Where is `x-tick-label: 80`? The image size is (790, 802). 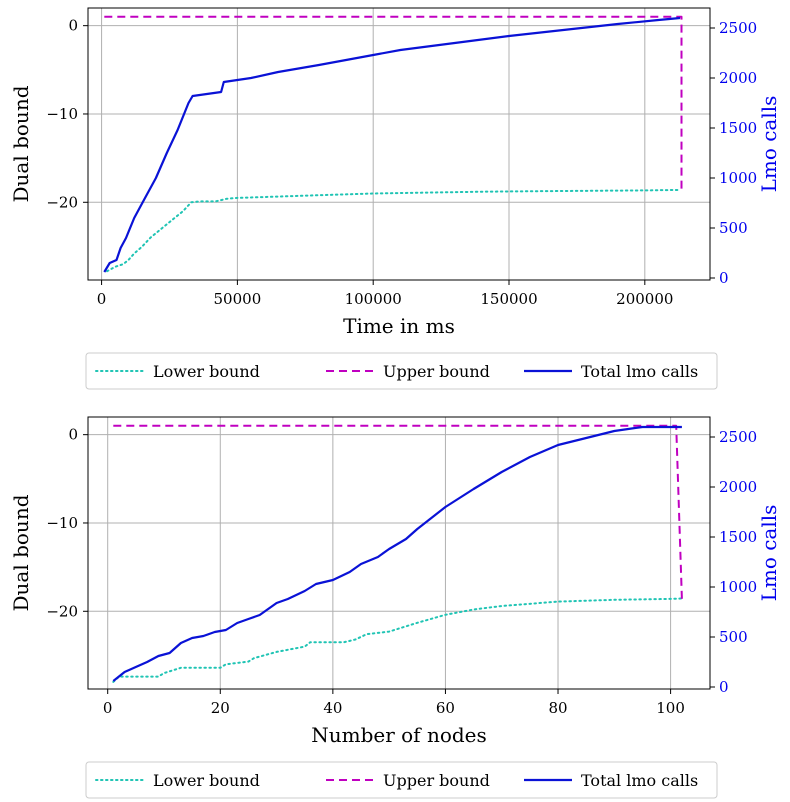 x-tick-label: 80 is located at coordinates (557, 708).